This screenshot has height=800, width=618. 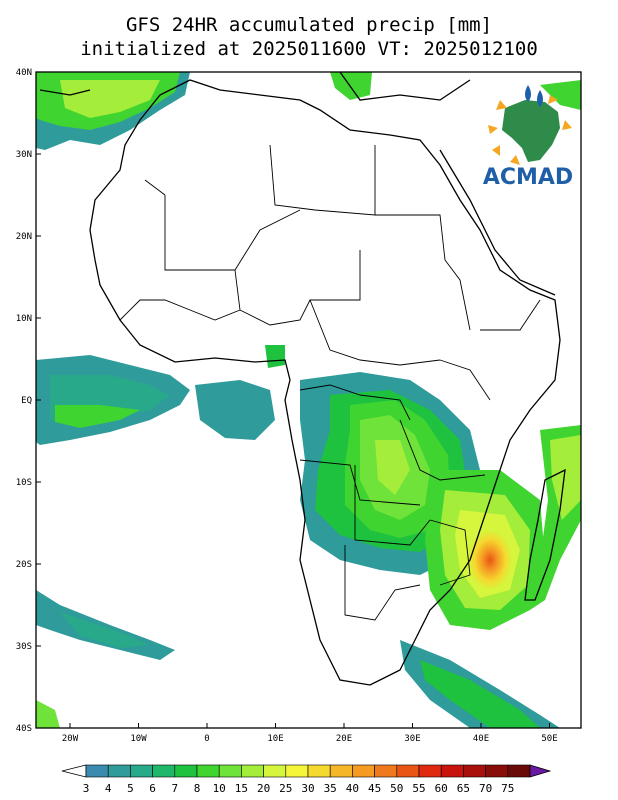 What do you see at coordinates (24, 155) in the screenshot?
I see `lat-tick-label: 30N` at bounding box center [24, 155].